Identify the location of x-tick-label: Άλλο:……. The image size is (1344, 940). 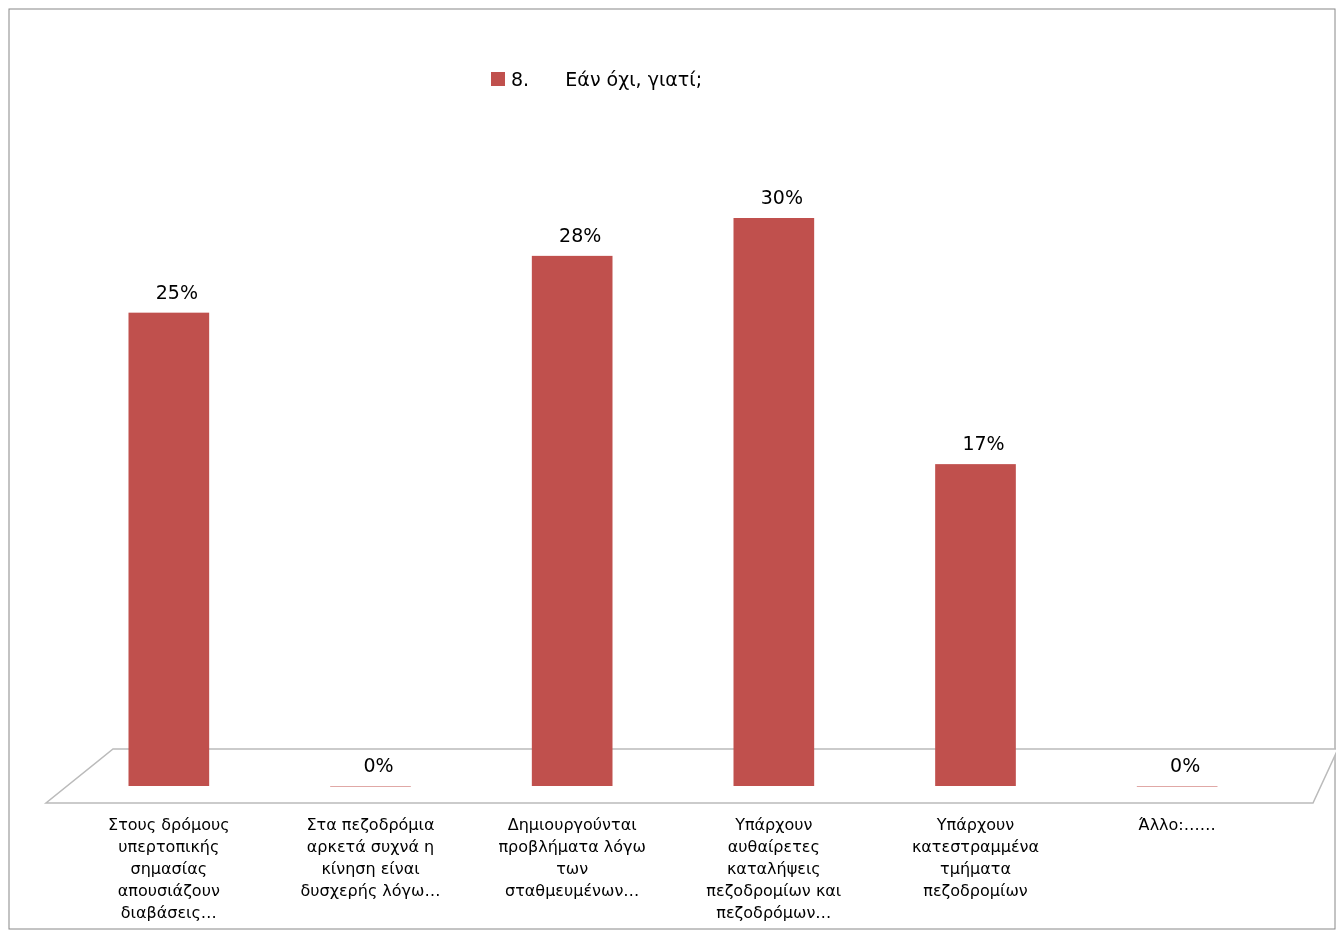
(1177, 824).